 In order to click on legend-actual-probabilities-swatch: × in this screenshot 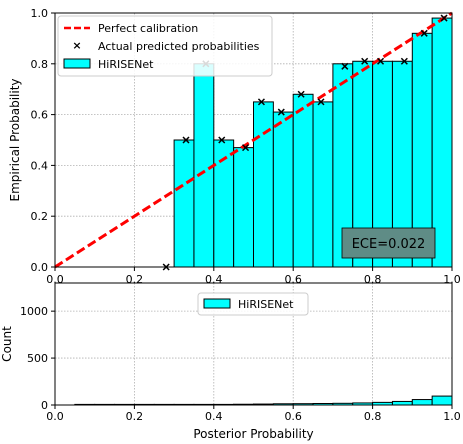, I will do `click(76, 45)`.